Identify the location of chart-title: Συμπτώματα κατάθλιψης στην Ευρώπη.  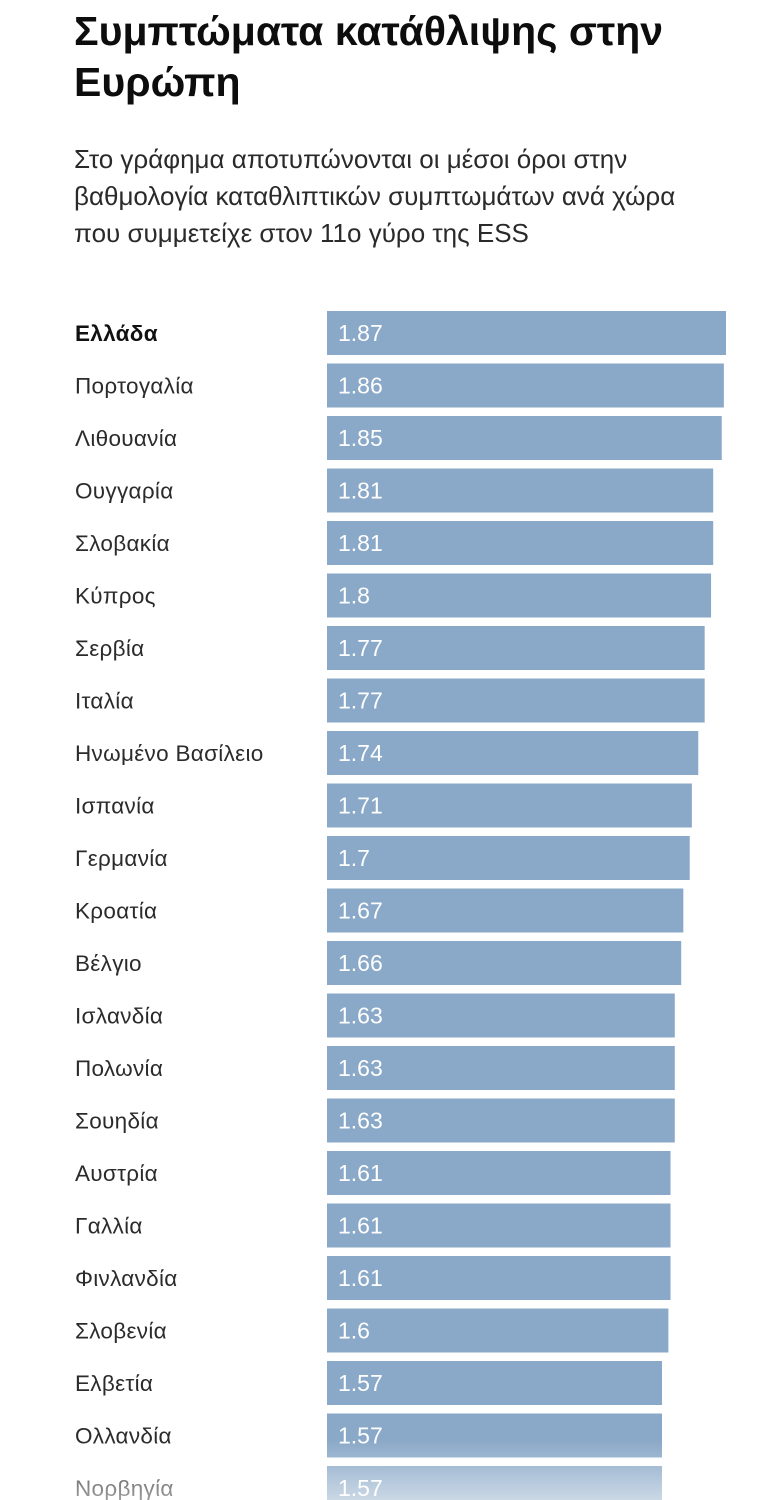
(369, 56).